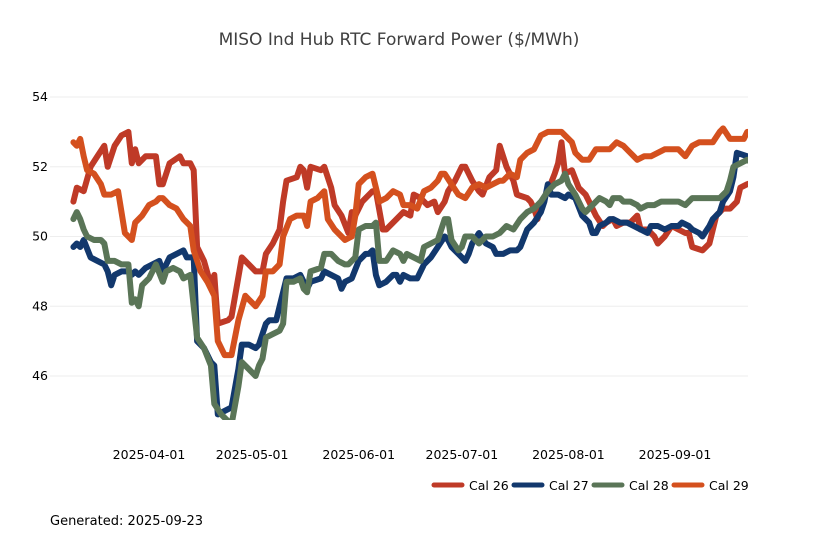 The width and height of the screenshot is (818, 545). I want to click on x-tick-label: 2025-04-01, so click(149, 454).